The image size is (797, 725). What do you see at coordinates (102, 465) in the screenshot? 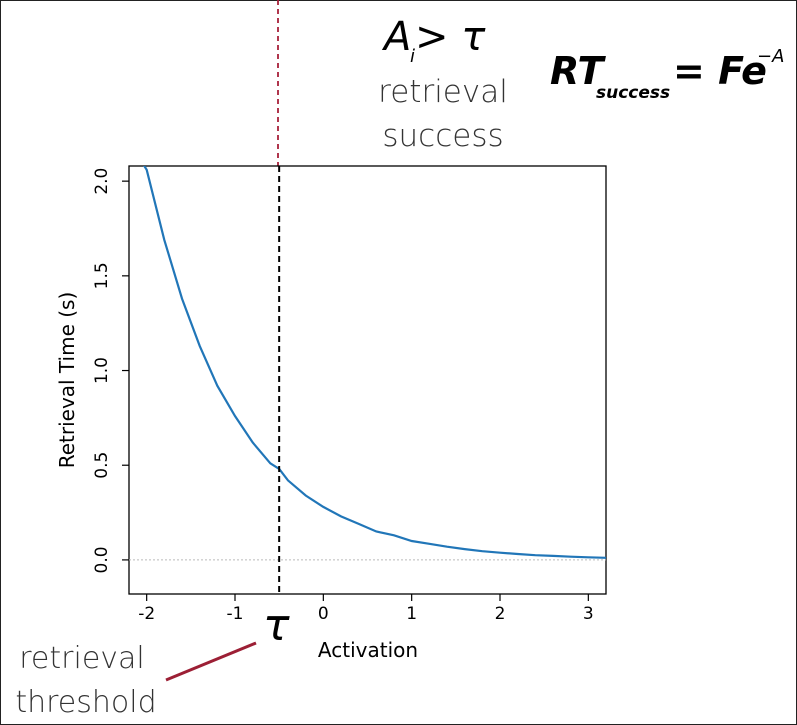
I see `y-tick-label: 0.5` at bounding box center [102, 465].